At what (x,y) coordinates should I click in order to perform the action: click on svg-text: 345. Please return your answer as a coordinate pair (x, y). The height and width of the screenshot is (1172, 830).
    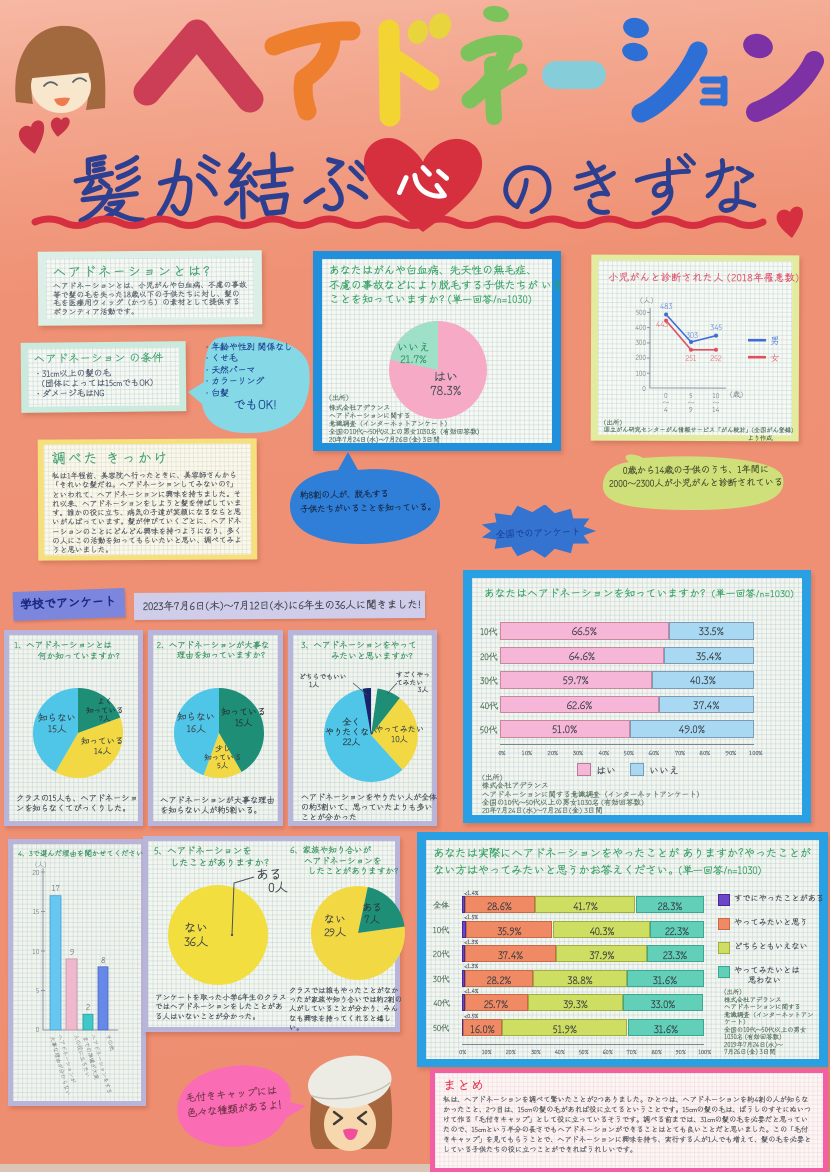
    Looking at the image, I should click on (716, 327).